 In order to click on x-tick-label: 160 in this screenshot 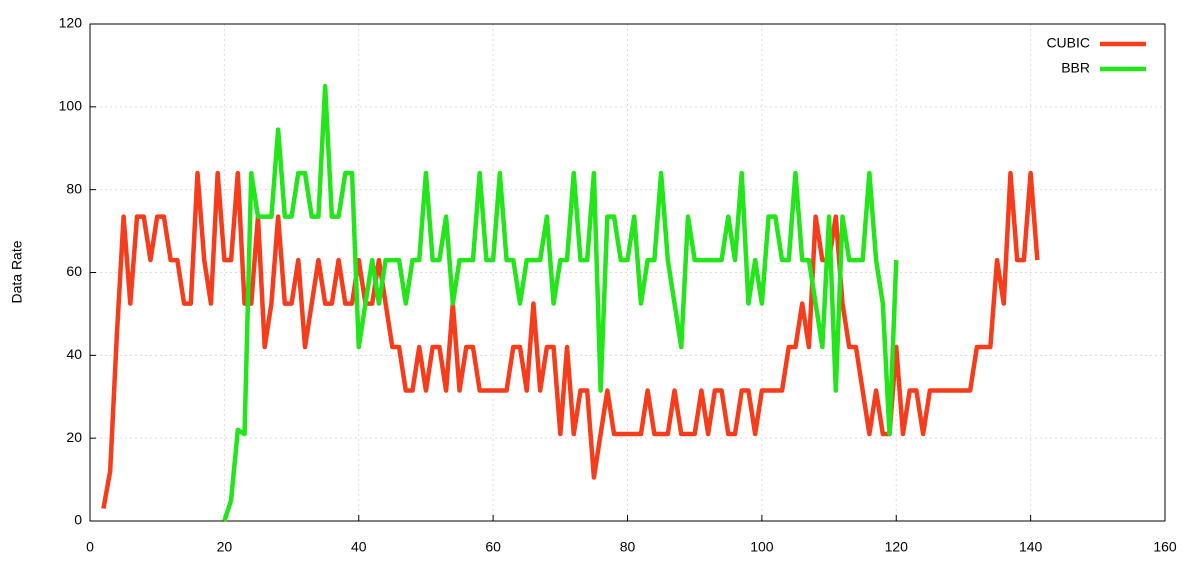, I will do `click(1165, 547)`.